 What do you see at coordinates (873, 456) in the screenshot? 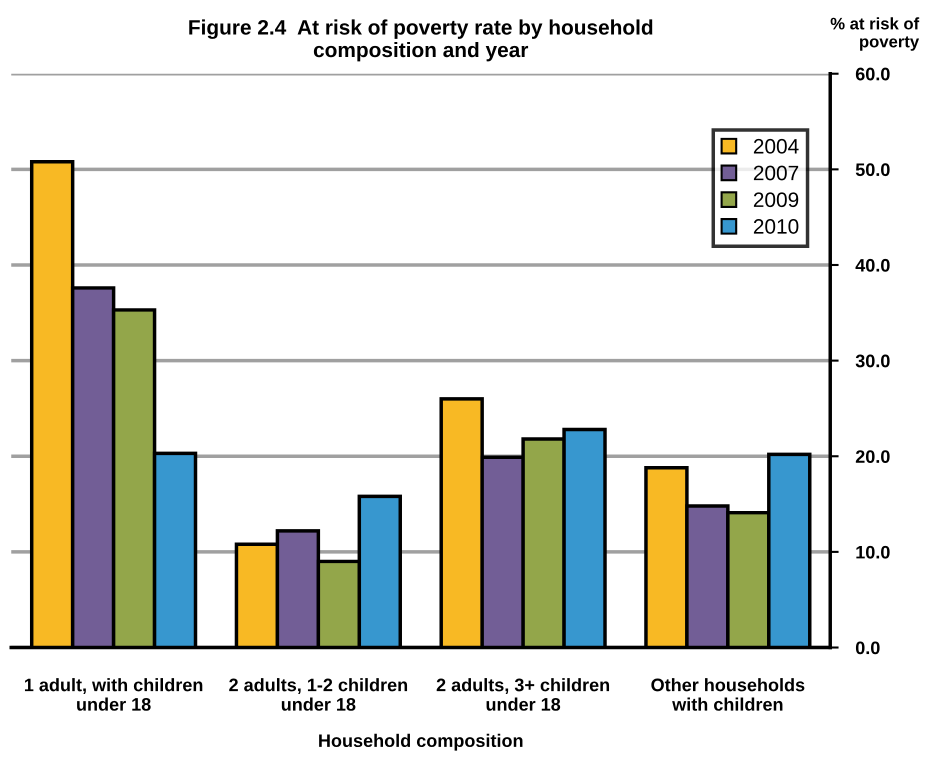
I see `y-tick-label: 20.0` at bounding box center [873, 456].